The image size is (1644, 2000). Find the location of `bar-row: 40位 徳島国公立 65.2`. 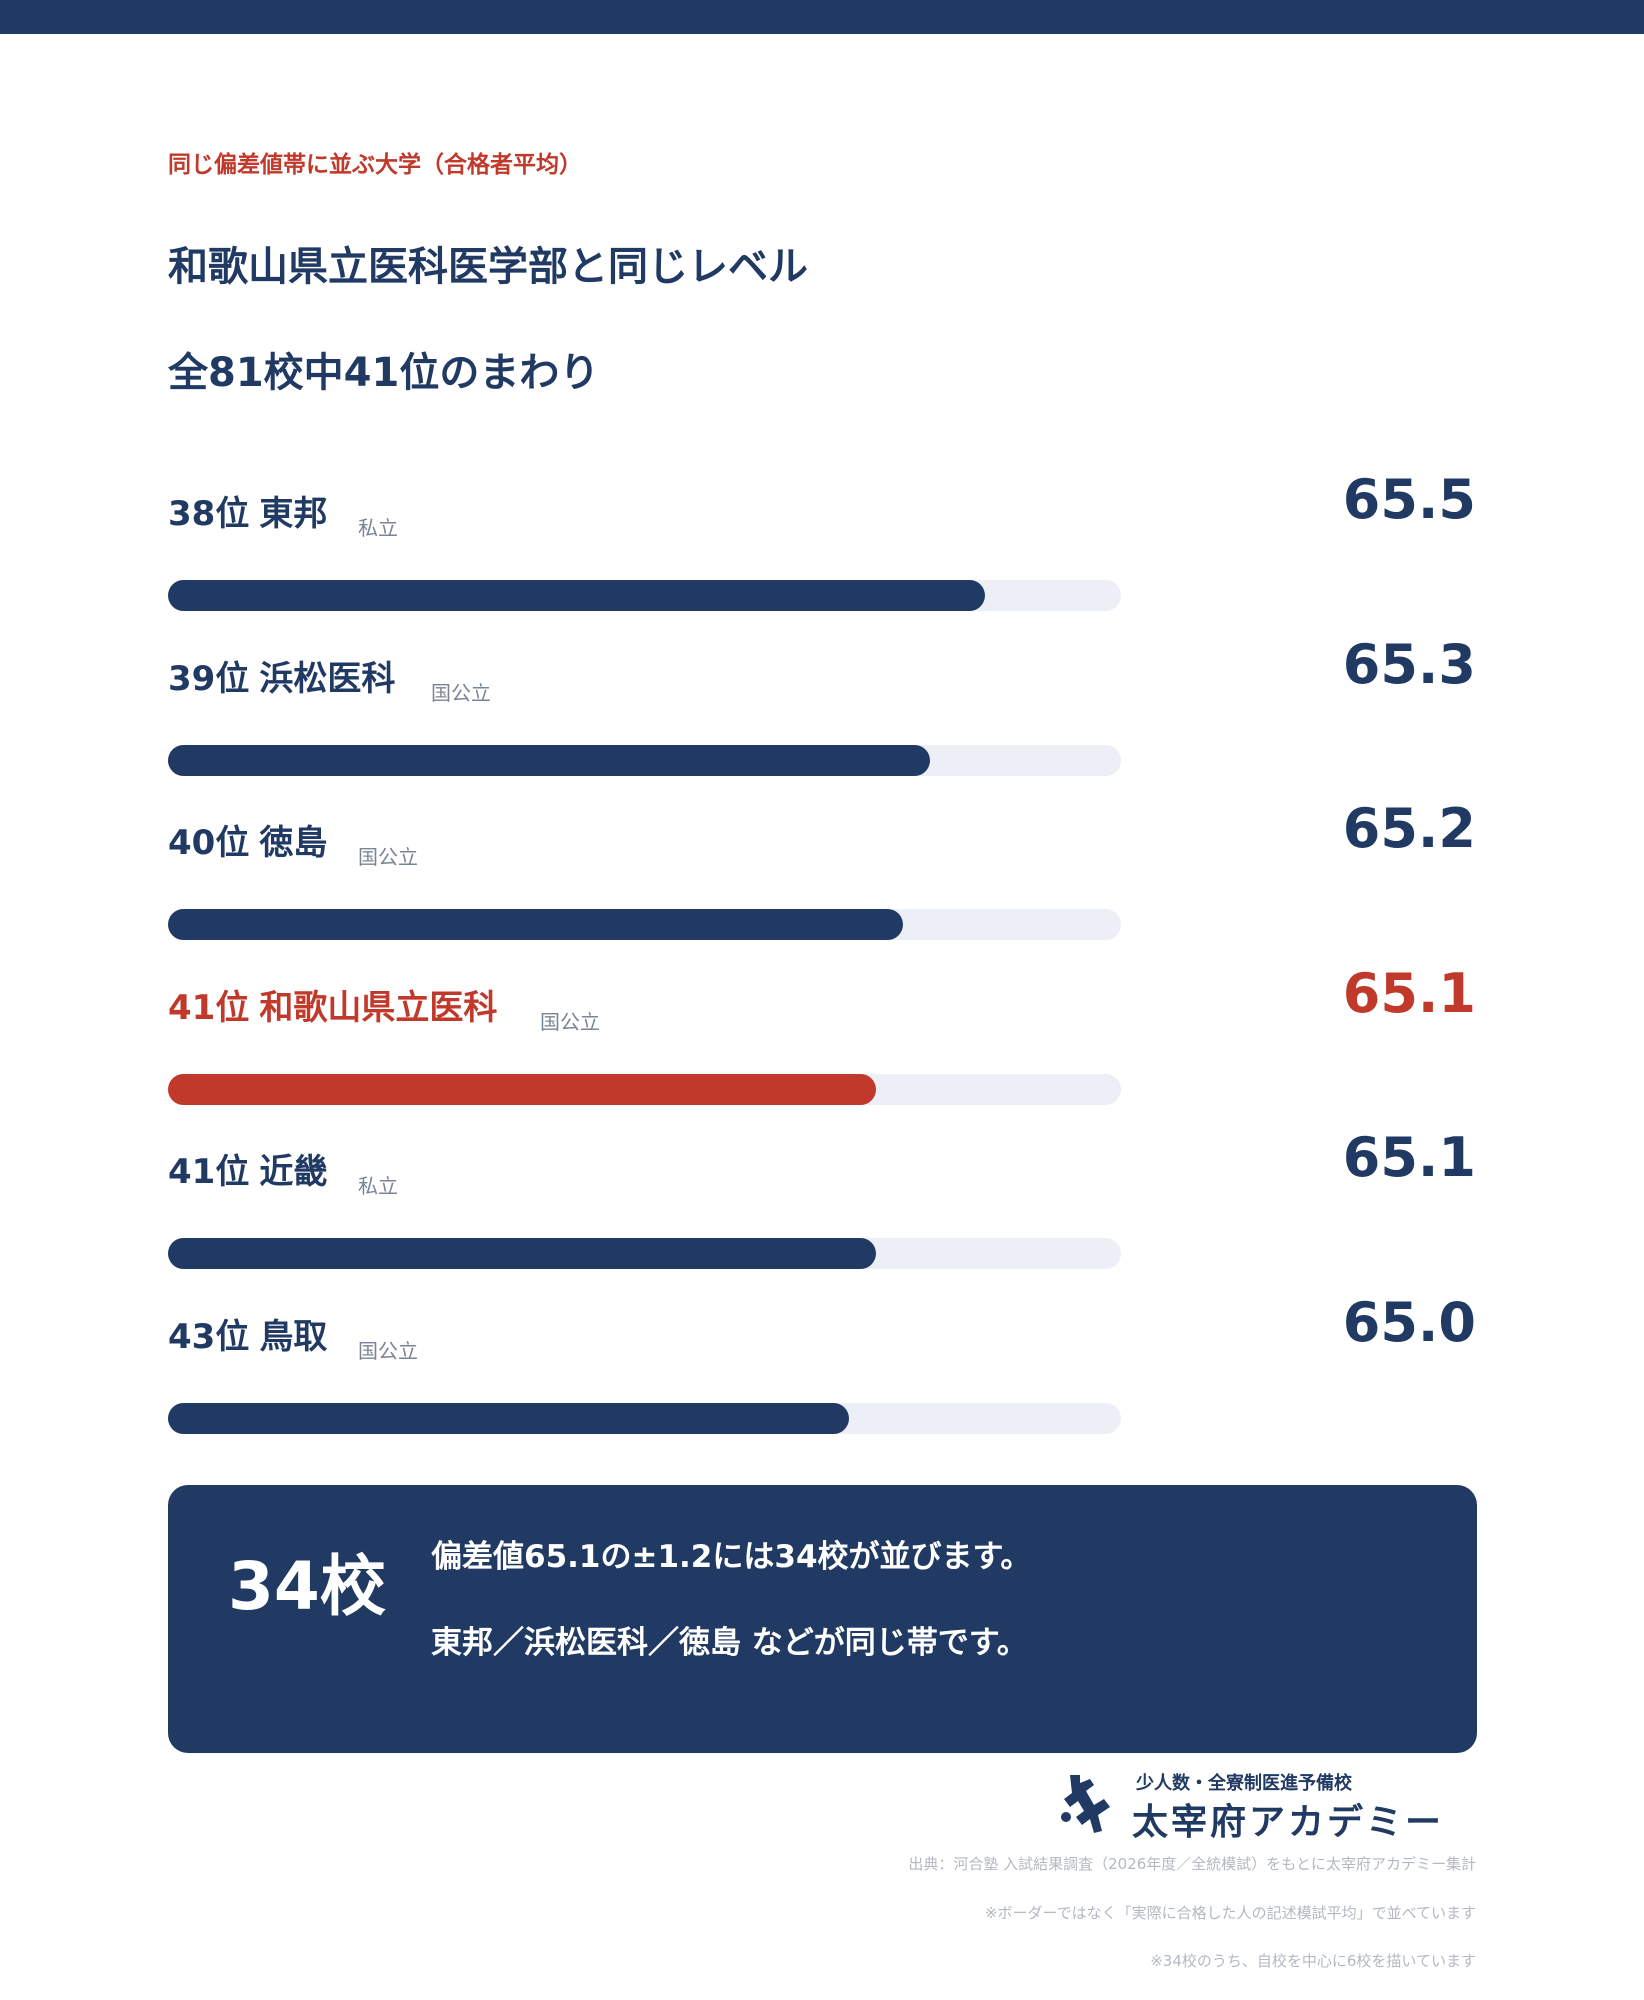

bar-row: 40位 徳島国公立 65.2 is located at coordinates (822, 888).